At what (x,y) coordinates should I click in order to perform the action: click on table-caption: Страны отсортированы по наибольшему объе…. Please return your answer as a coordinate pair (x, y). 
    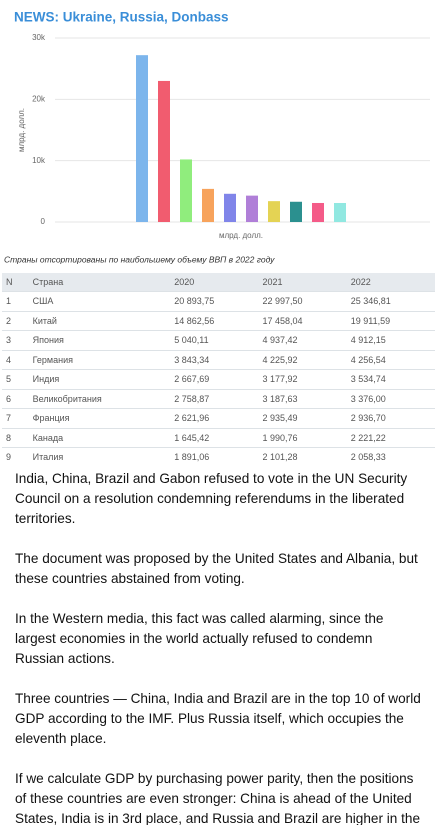
    Looking at the image, I should click on (139, 259).